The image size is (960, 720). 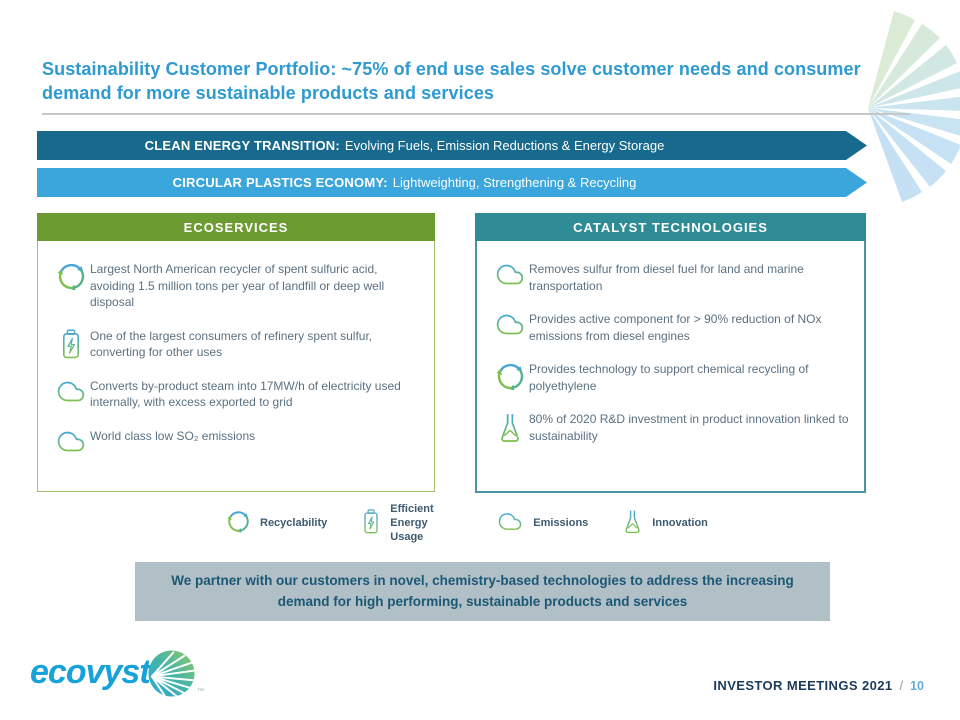 What do you see at coordinates (90, 672) in the screenshot?
I see `ecovyst-wordmark: ecovyst` at bounding box center [90, 672].